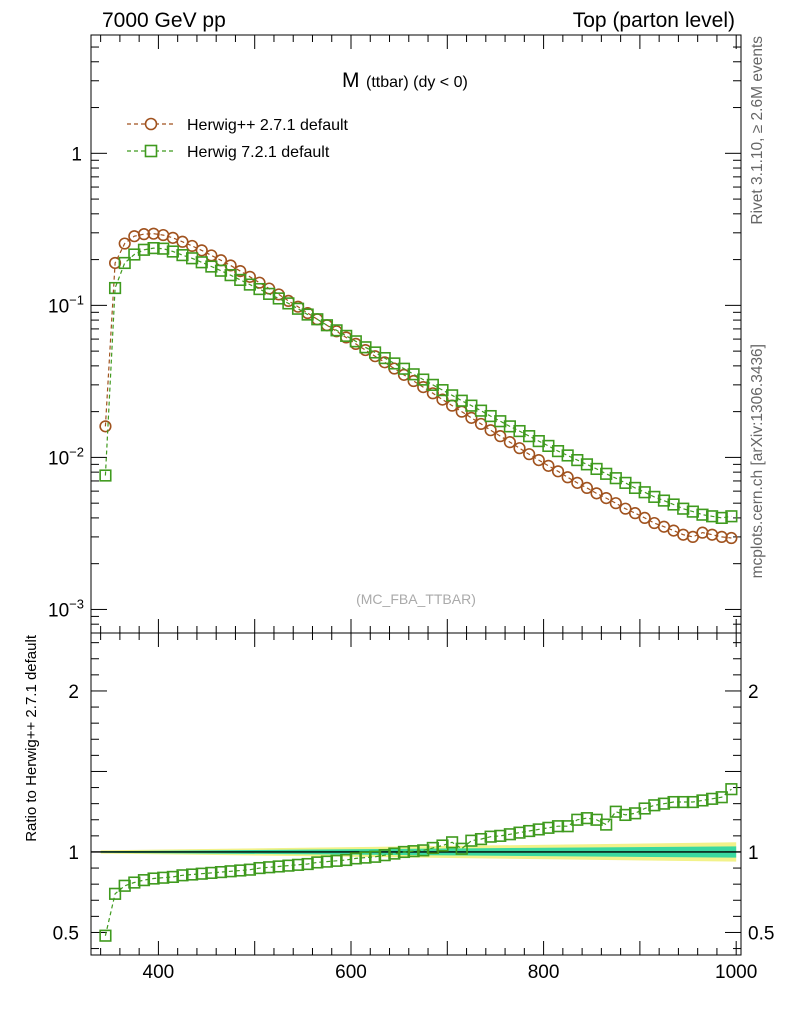 This screenshot has height=1024, width=786. What do you see at coordinates (164, 20) in the screenshot?
I see `header-left: 7000 GeV pp` at bounding box center [164, 20].